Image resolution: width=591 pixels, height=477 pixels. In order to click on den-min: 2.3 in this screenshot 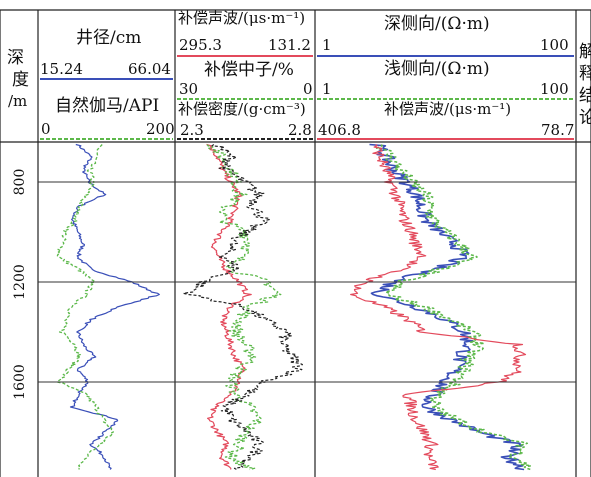, I will do `click(192, 130)`.